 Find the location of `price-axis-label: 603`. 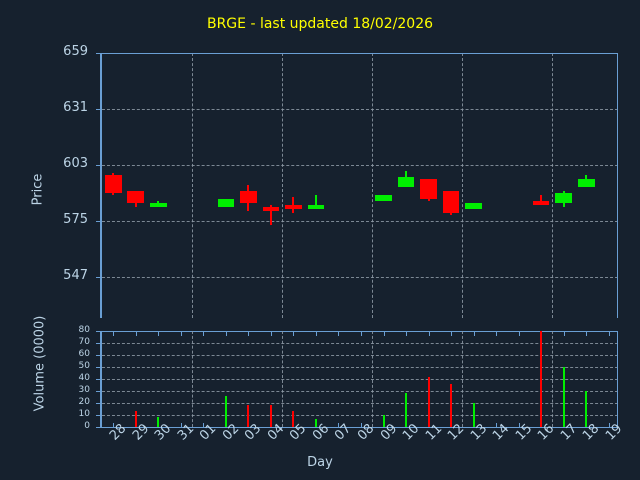

price-axis-label: 603 is located at coordinates (75, 163).